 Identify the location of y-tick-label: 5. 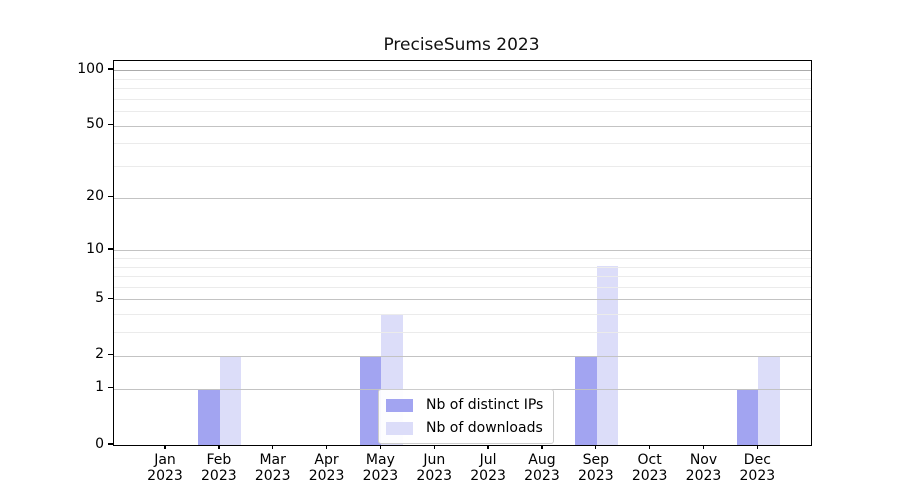
(99, 297).